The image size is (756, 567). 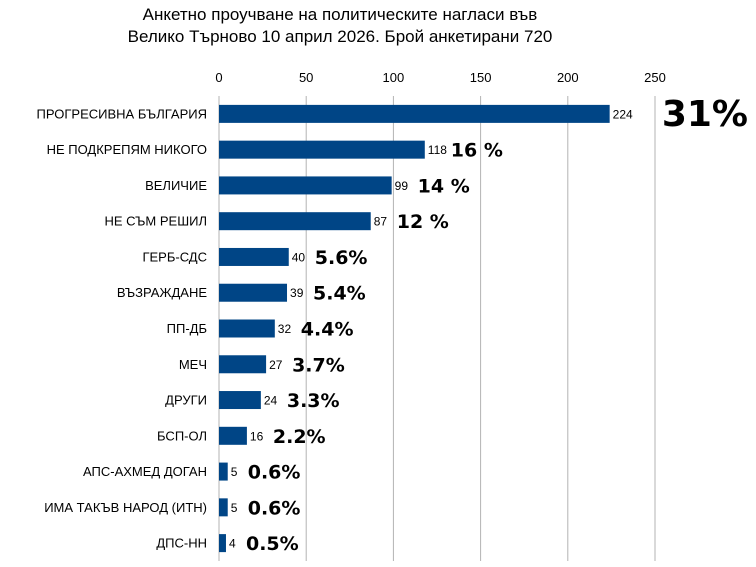 What do you see at coordinates (285, 329) in the screenshot?
I see `value-label: 32` at bounding box center [285, 329].